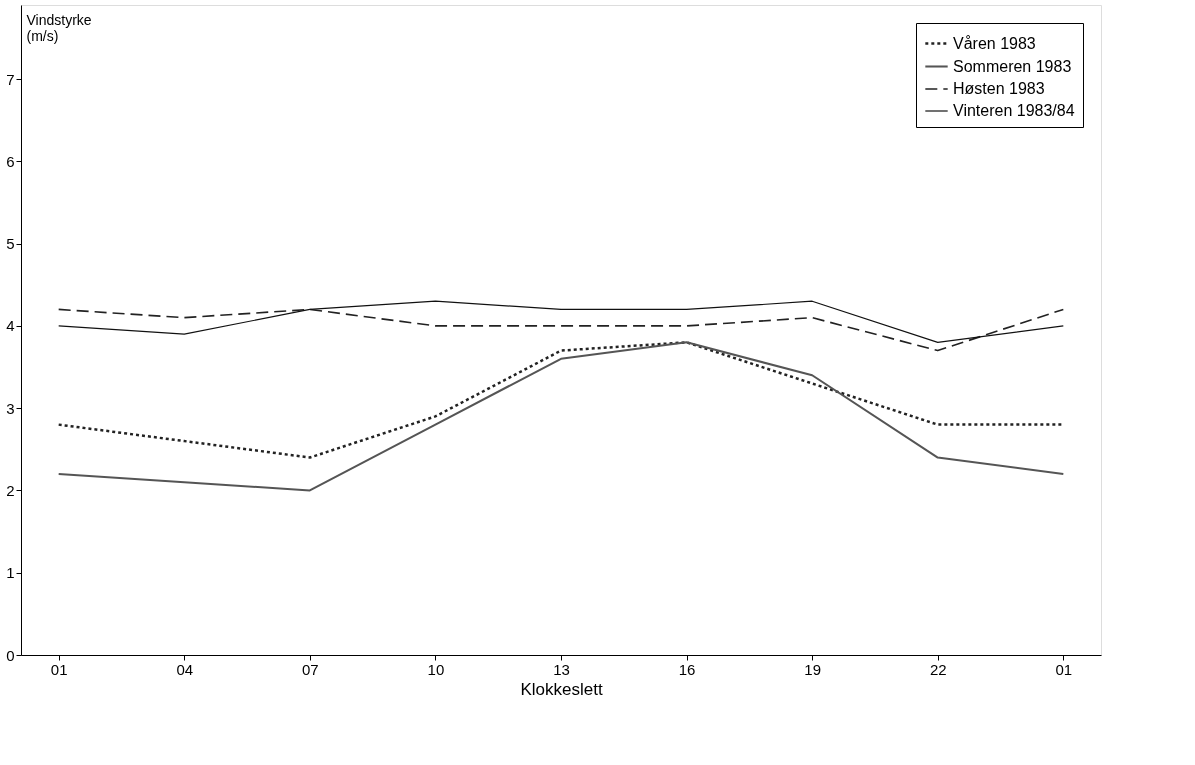  What do you see at coordinates (185, 669) in the screenshot?
I see `x-tick-label: 04` at bounding box center [185, 669].